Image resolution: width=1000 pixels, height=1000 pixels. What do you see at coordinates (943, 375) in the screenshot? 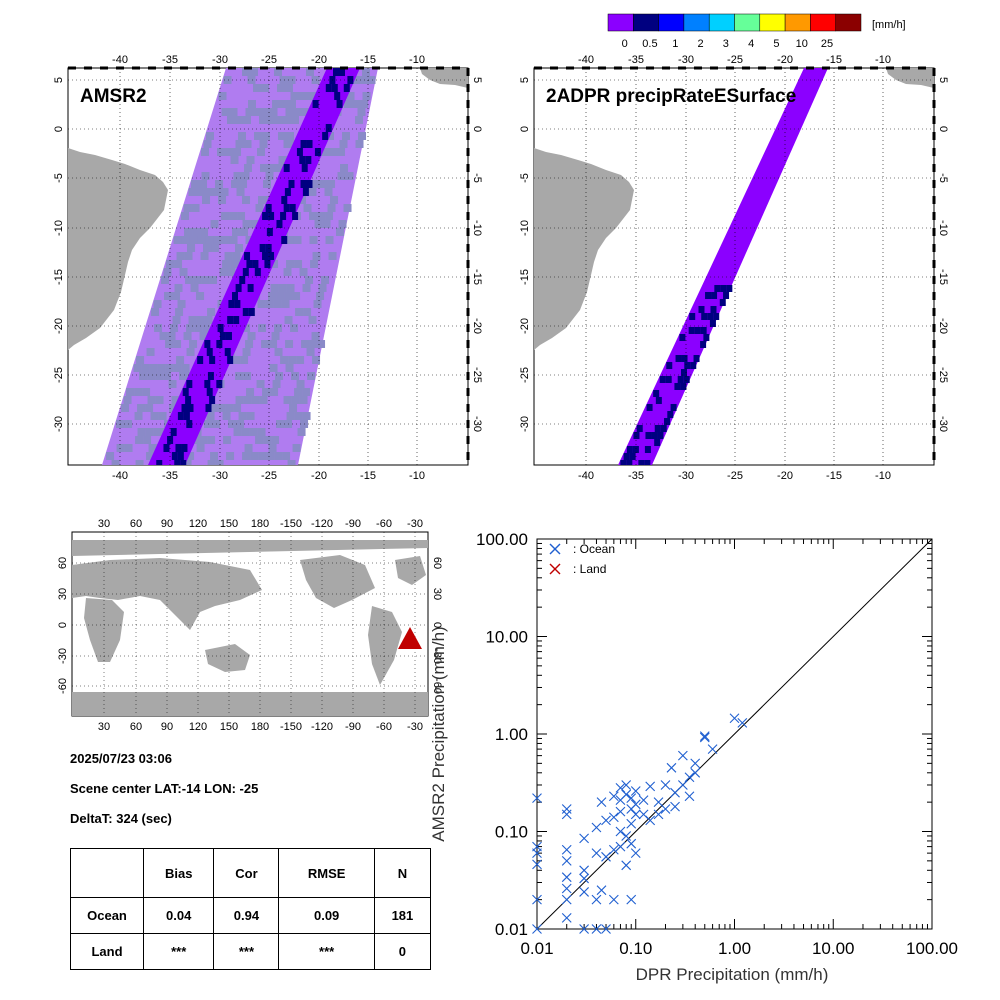
I see `right-lat-tick-label: -25` at bounding box center [943, 375].